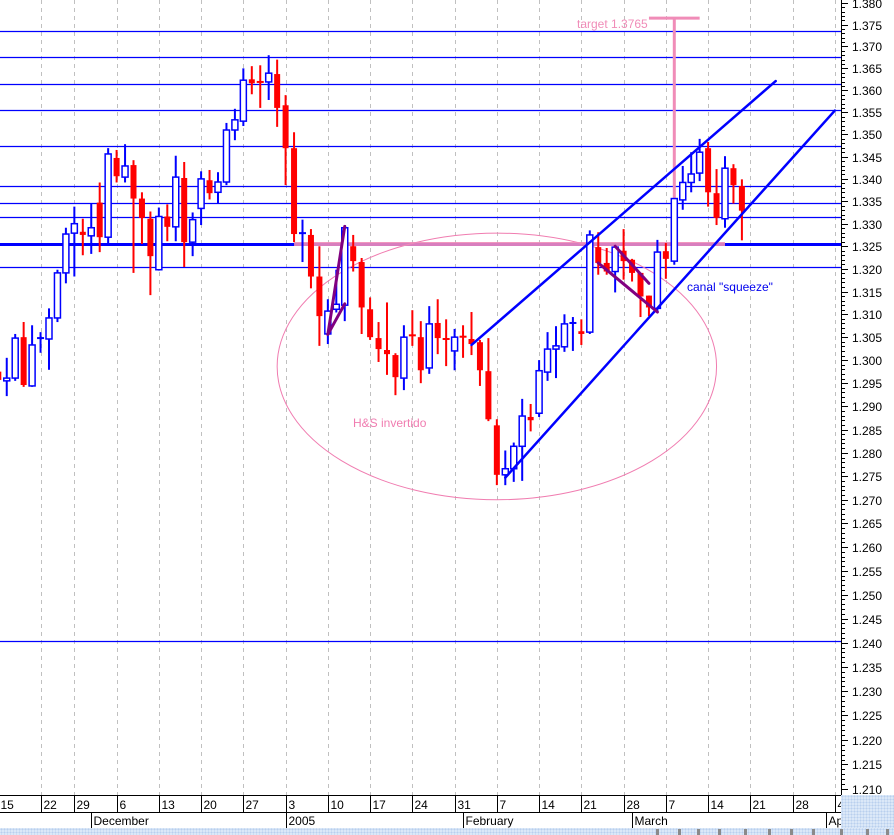 This screenshot has width=894, height=835. What do you see at coordinates (730, 287) in the screenshot?
I see `channel-label: canal "squeeze"` at bounding box center [730, 287].